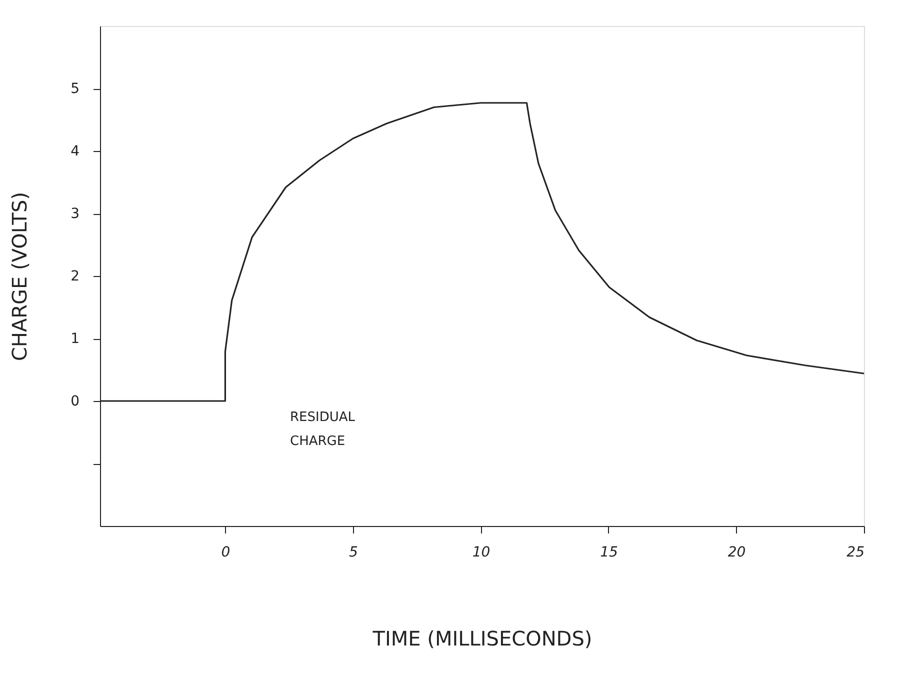 This screenshot has height=681, width=900. What do you see at coordinates (855, 552) in the screenshot?
I see `x-tick-label: 25` at bounding box center [855, 552].